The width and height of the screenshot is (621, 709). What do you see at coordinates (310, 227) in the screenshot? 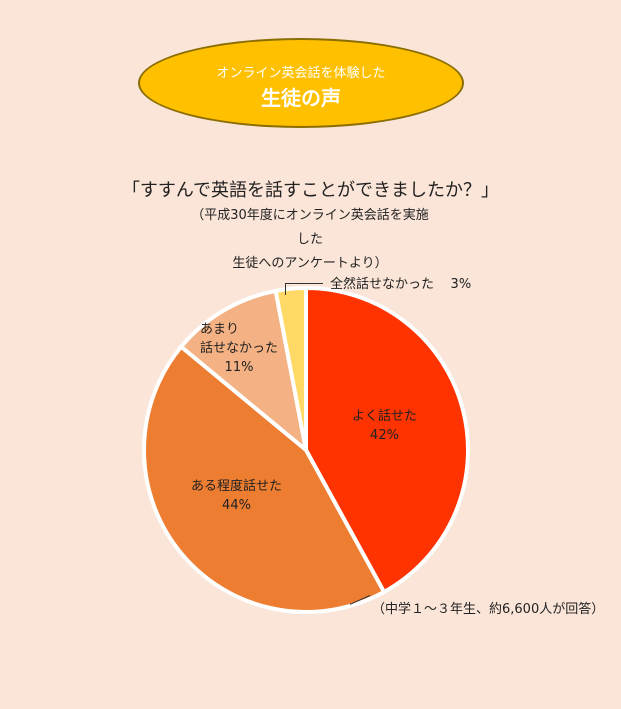
I see `note-line-1: （平成30年度にオンライン英会話を実施した` at bounding box center [310, 227].